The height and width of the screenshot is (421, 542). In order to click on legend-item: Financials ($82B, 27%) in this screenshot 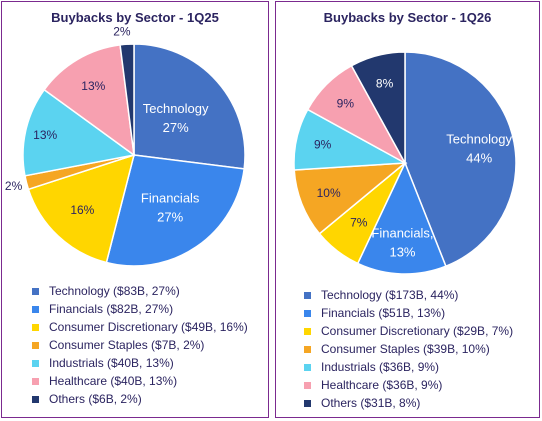, I will do `click(140, 309)`.